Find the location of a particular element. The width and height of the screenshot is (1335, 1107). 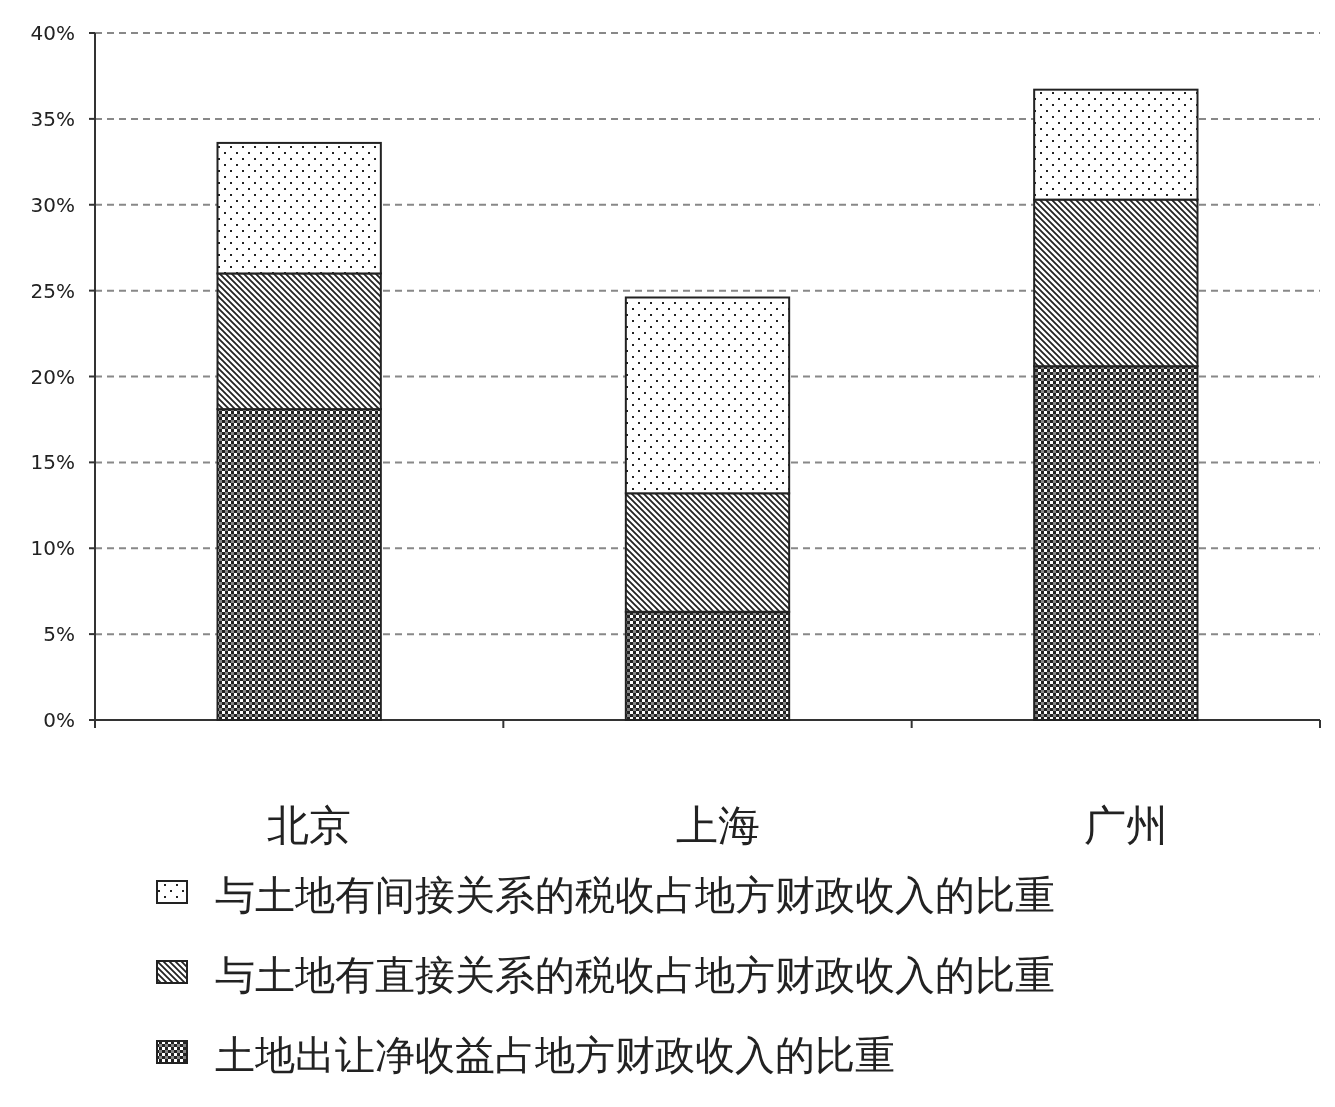

legend-label: 与土地有间接关系的税收占地方财政收入的比重 is located at coordinates (635, 895).